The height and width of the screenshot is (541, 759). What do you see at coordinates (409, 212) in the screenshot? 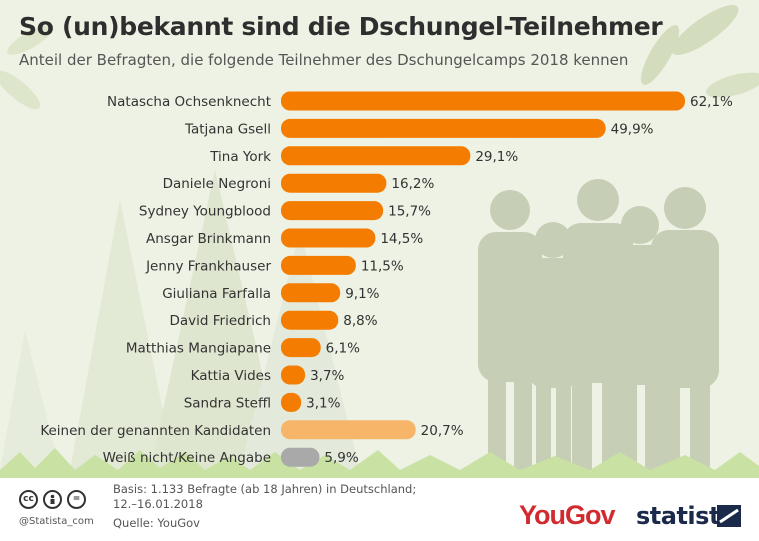
I see `value-label: 15,7%` at bounding box center [409, 212].